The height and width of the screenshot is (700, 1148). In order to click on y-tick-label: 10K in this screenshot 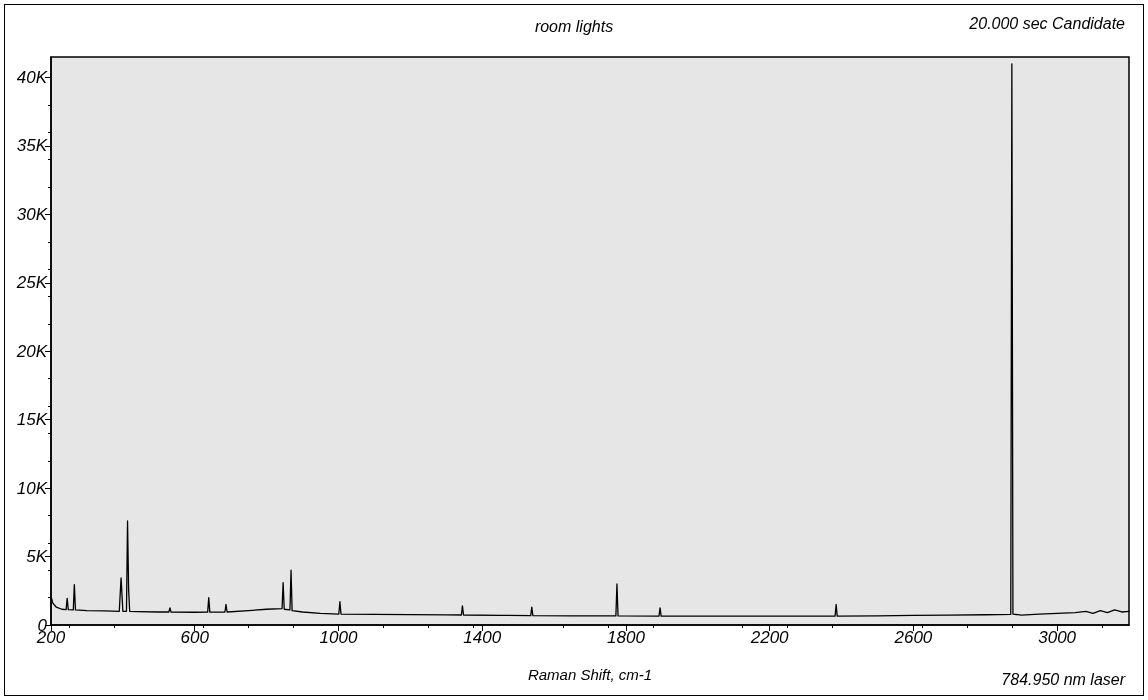, I will do `click(32, 488)`.